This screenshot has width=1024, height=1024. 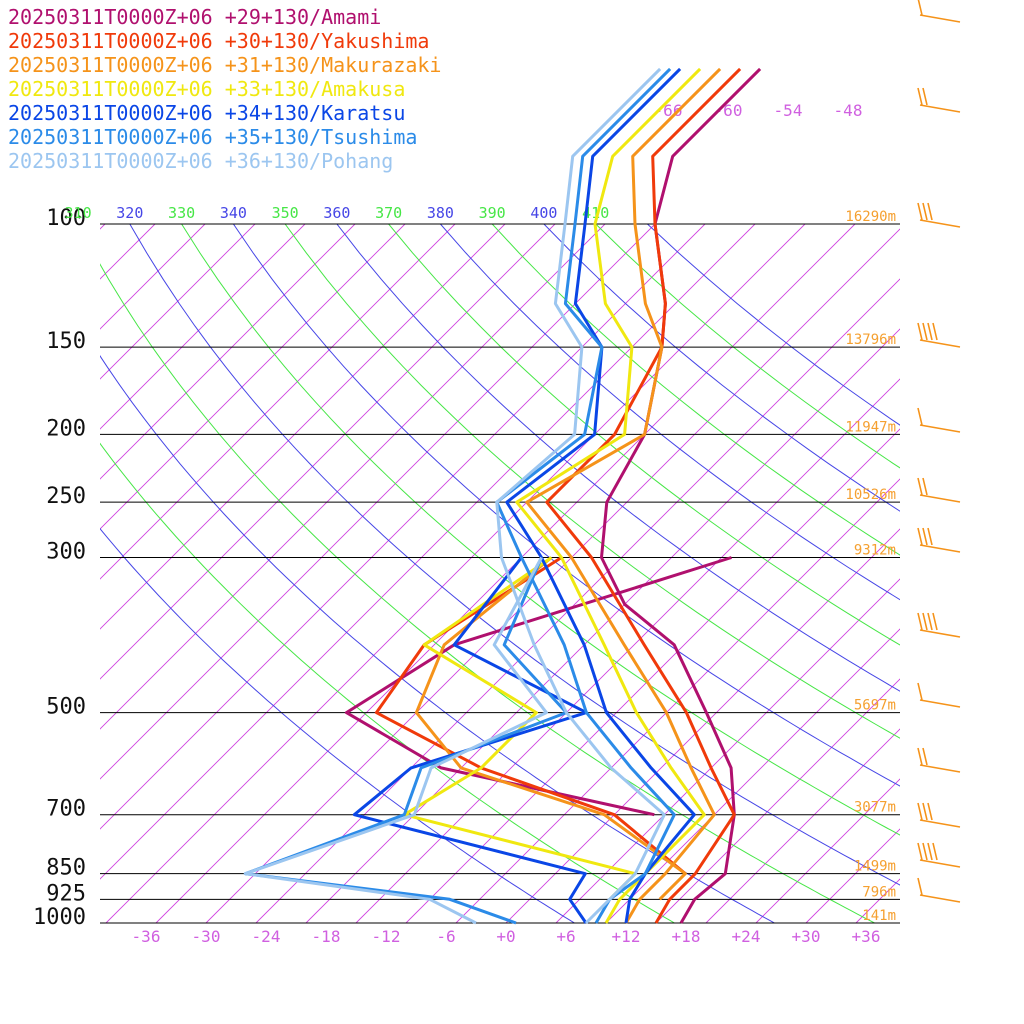 I want to click on pressure-label: 150, so click(x=66, y=341).